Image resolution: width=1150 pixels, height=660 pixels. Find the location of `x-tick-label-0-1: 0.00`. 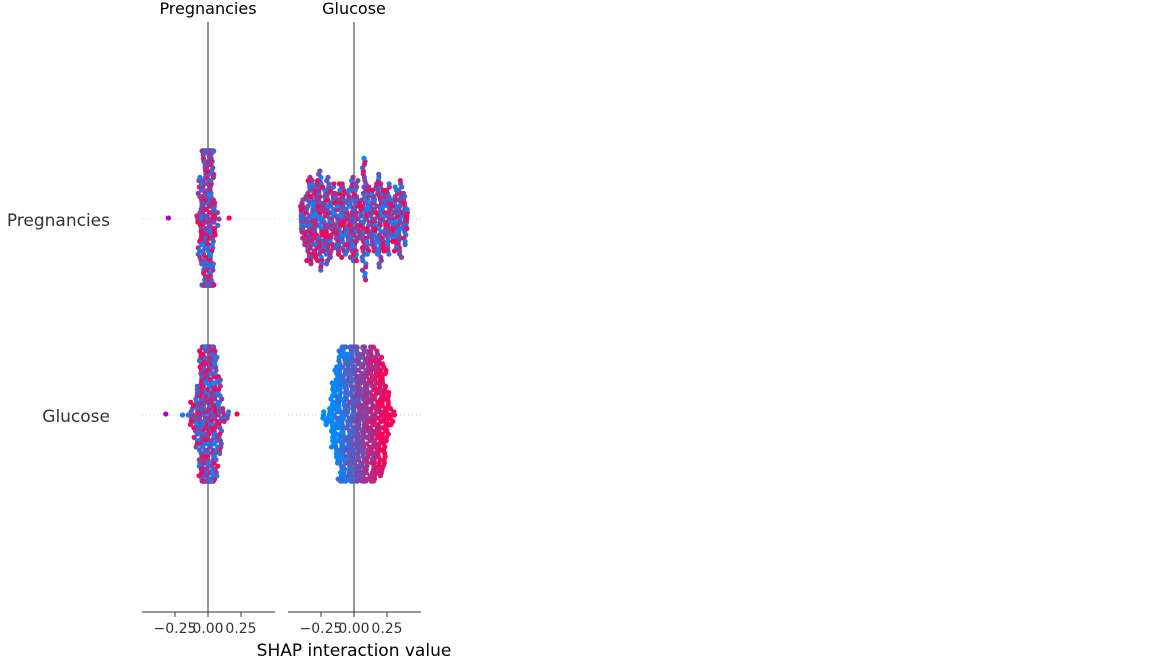

x-tick-label-0-1: 0.00 is located at coordinates (207, 629).